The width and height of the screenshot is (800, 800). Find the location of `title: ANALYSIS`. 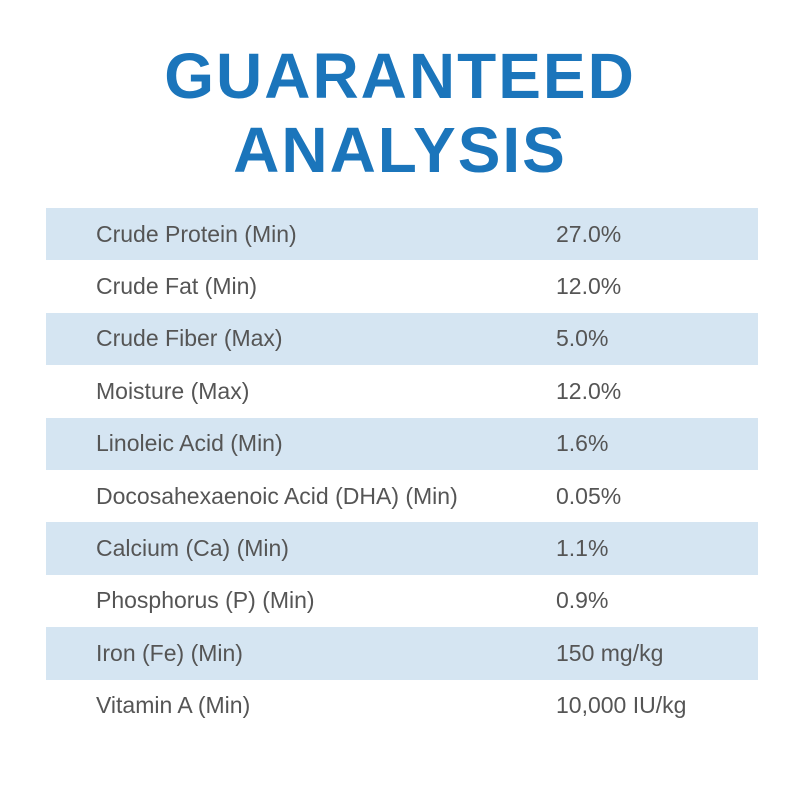

title: ANALYSIS is located at coordinates (400, 150).